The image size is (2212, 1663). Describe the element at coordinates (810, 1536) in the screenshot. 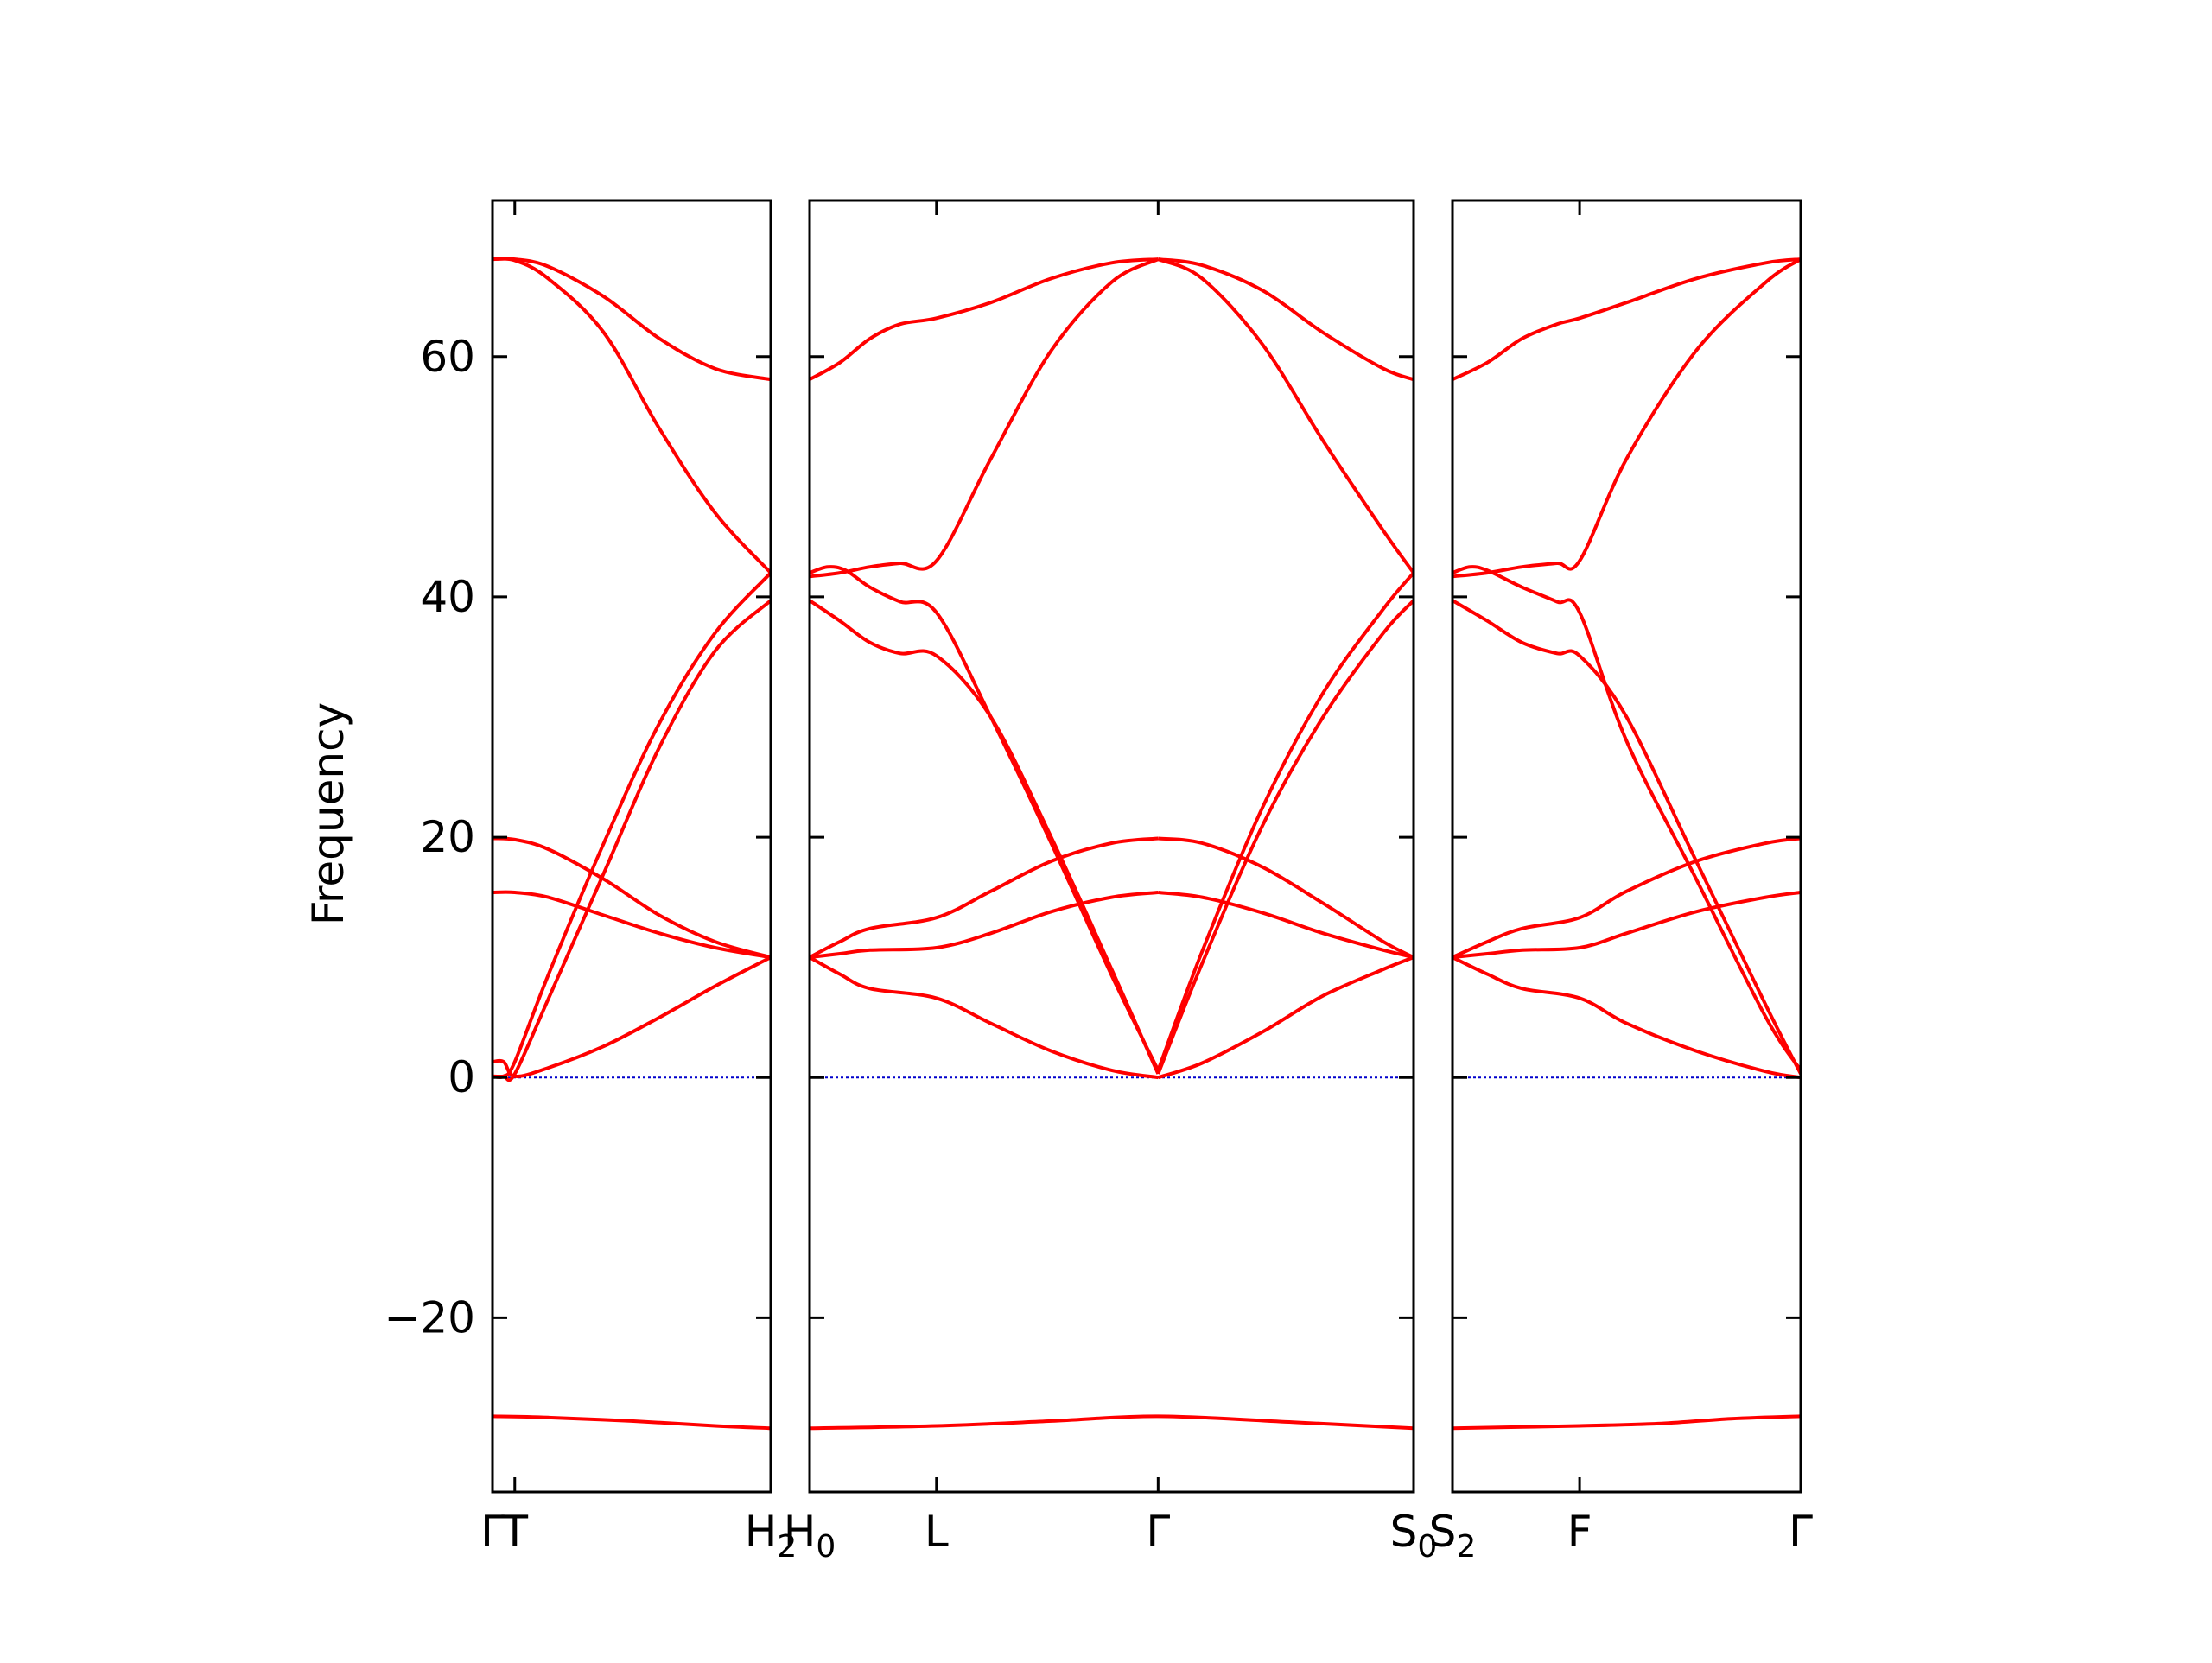

I see `x-tick-label: H0` at that location.